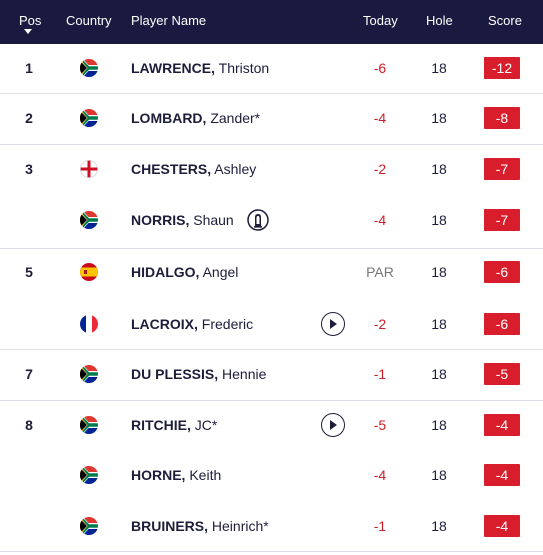  Describe the element at coordinates (204, 425) in the screenshot. I see `player-first-name: JC*` at that location.